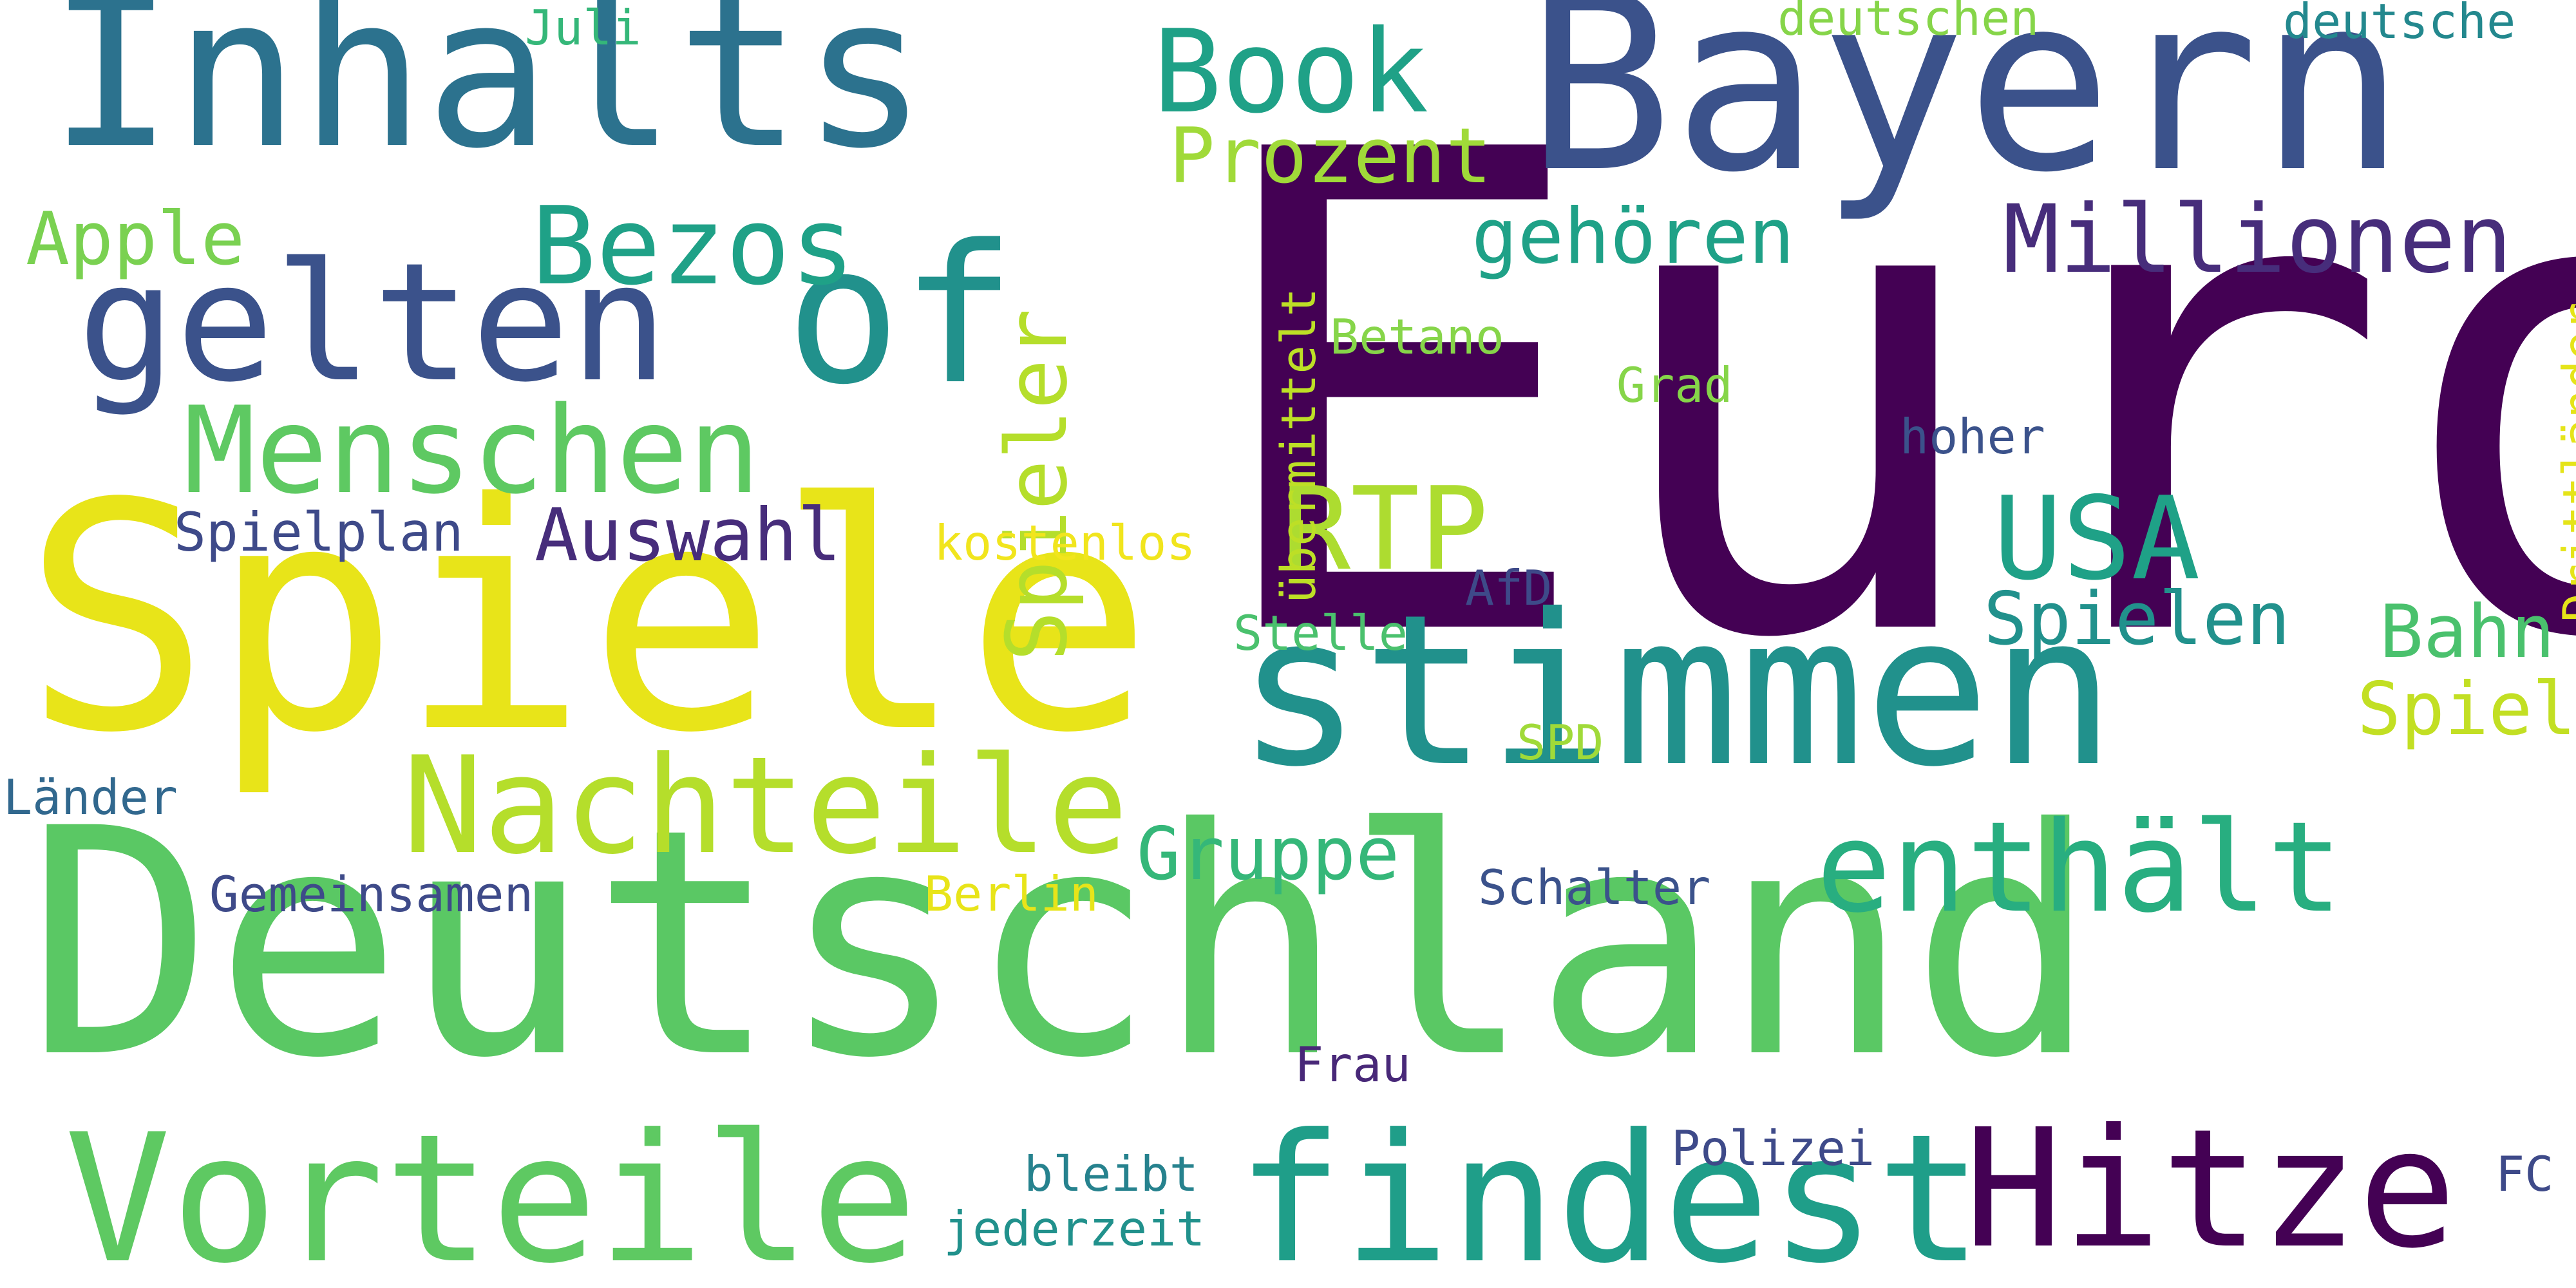 The width and height of the screenshot is (2576, 1288). What do you see at coordinates (2466, 710) in the screenshot?
I see `word-spiel: Spiel` at bounding box center [2466, 710].